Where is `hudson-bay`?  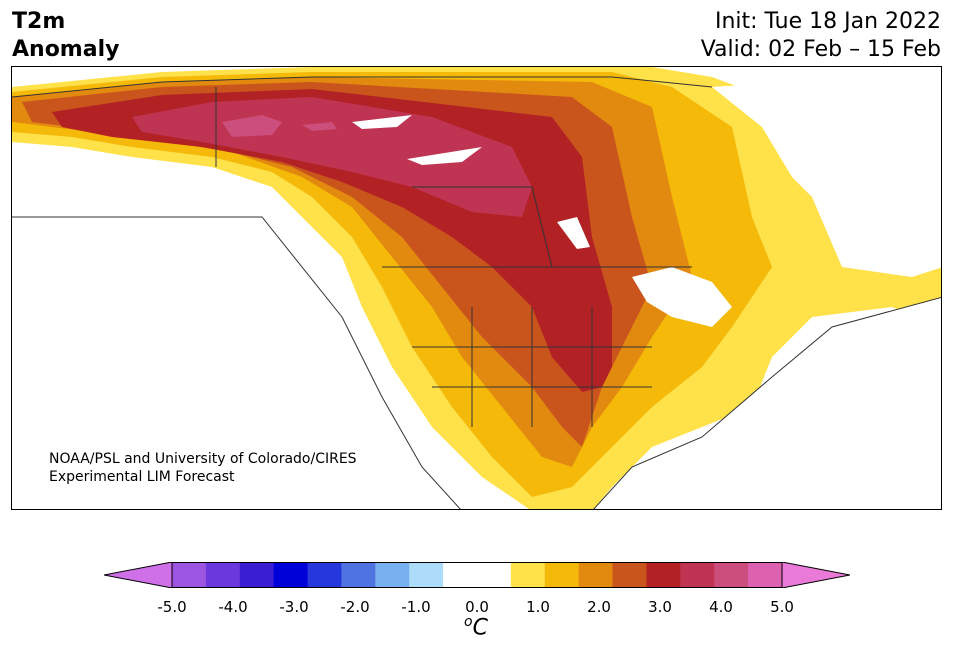 hudson-bay is located at coordinates (826, 154).